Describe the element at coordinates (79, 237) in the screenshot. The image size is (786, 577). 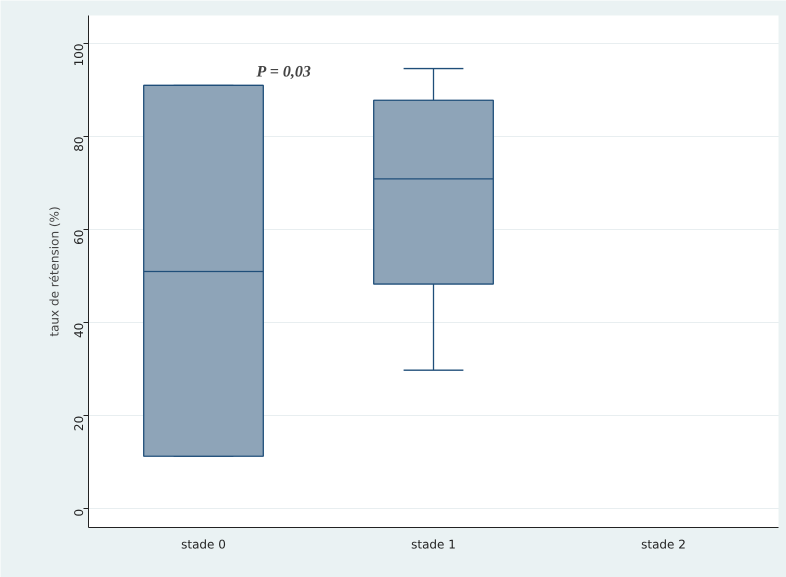
I see `y-tick-label: 60` at that location.